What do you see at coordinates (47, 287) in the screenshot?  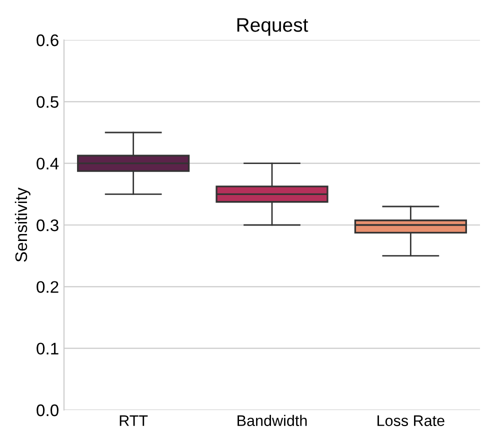 I see `y-tick-label: 0.2` at bounding box center [47, 287].